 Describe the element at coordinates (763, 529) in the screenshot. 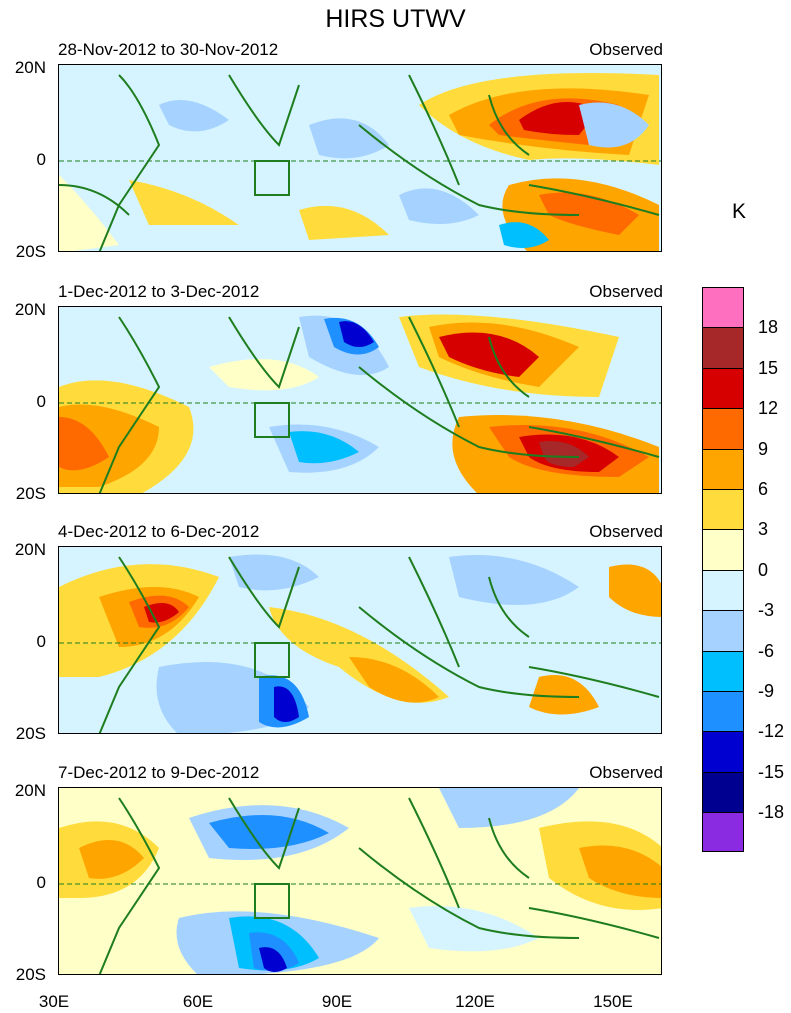

I see `colorbar-level-label: 3` at that location.